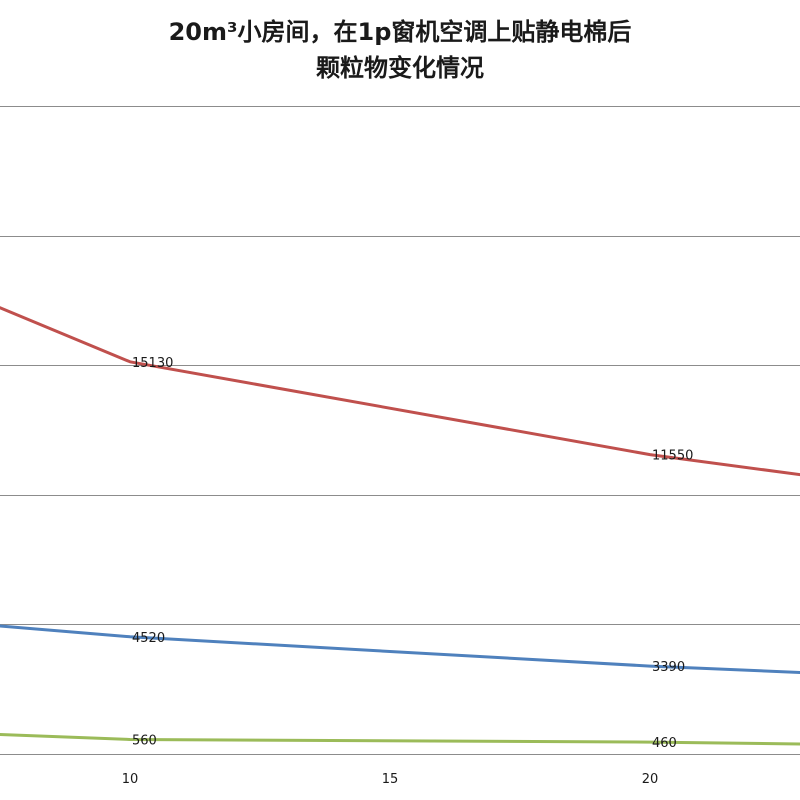 Image resolution: width=800 pixels, height=800 pixels. What do you see at coordinates (400, 32) in the screenshot?
I see `chart-title-line-1: 20m³小房间，在1p窗机空调上贴静电棉后` at bounding box center [400, 32].